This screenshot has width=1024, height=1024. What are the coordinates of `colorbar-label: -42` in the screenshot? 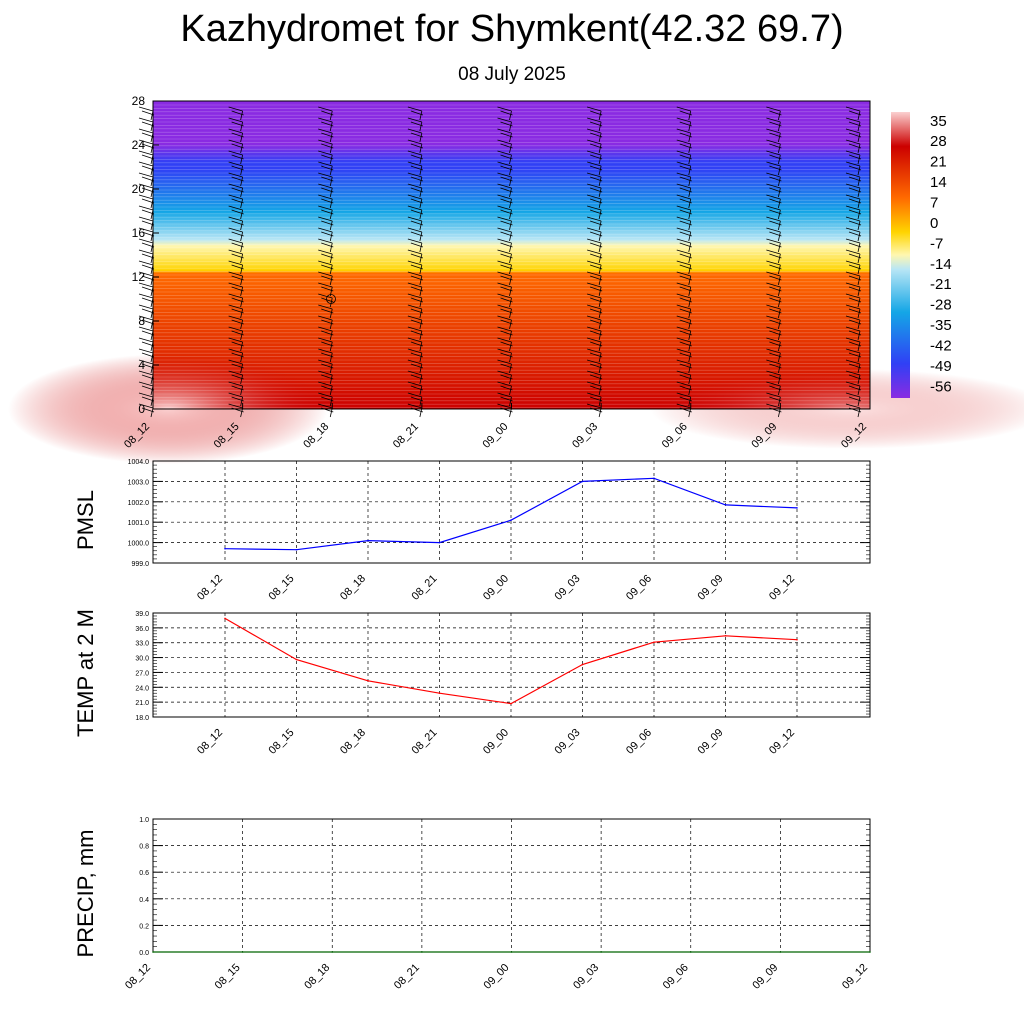 It's located at (941, 345).